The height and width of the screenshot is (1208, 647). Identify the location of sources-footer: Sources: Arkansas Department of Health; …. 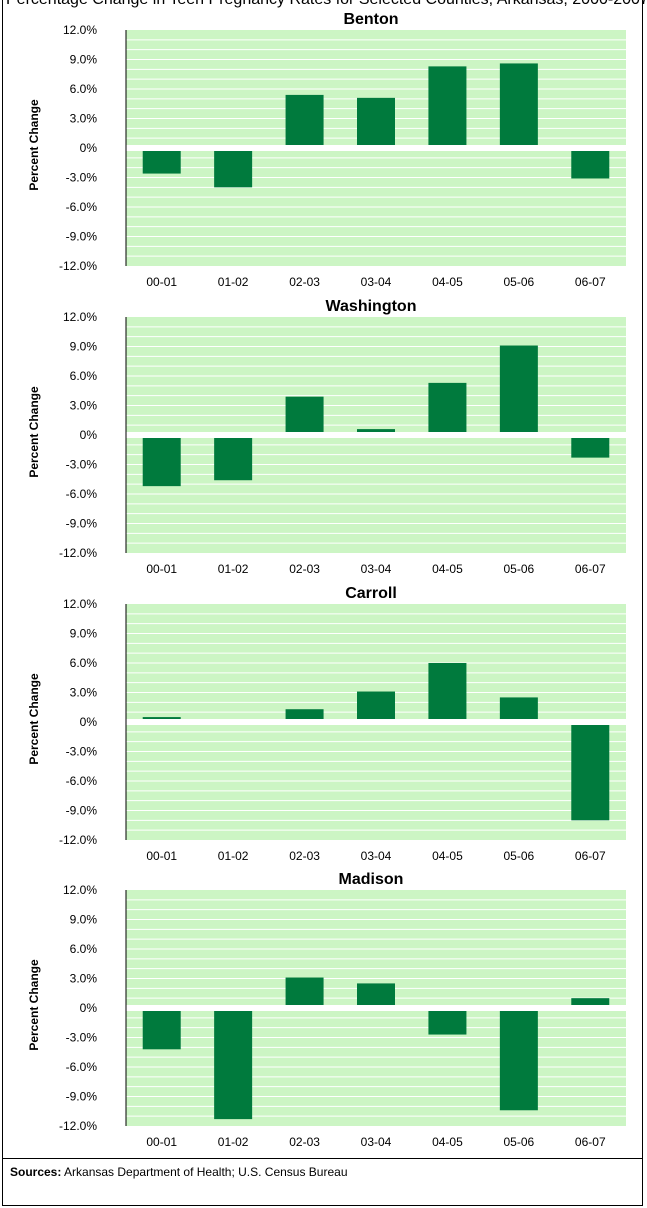
(179, 1172).